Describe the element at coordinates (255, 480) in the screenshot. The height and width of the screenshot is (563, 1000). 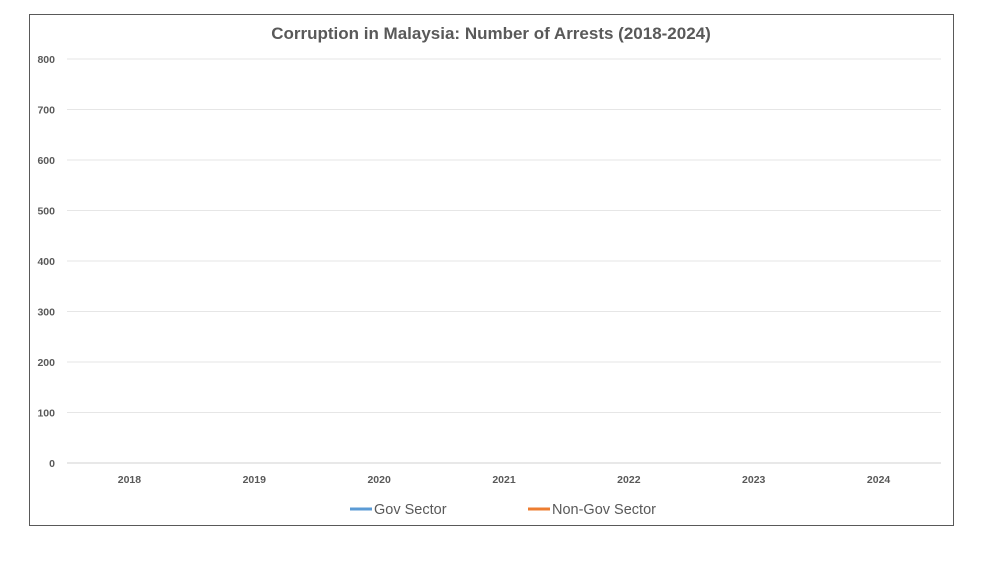
I see `x-tick-label: 2019` at that location.